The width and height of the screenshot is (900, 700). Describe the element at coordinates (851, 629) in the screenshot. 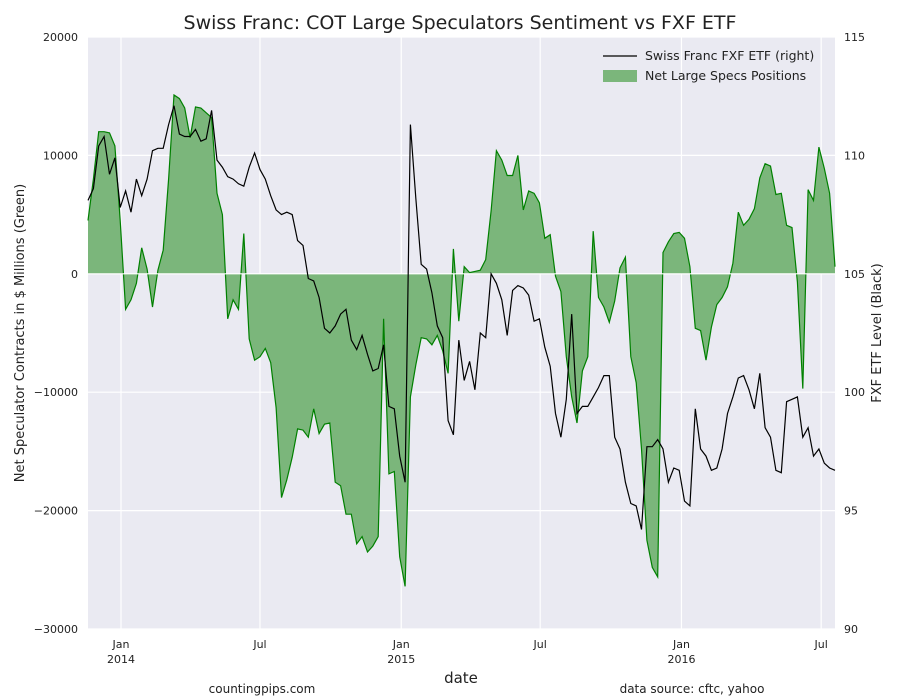

I see `right-tick-label: 90` at that location.